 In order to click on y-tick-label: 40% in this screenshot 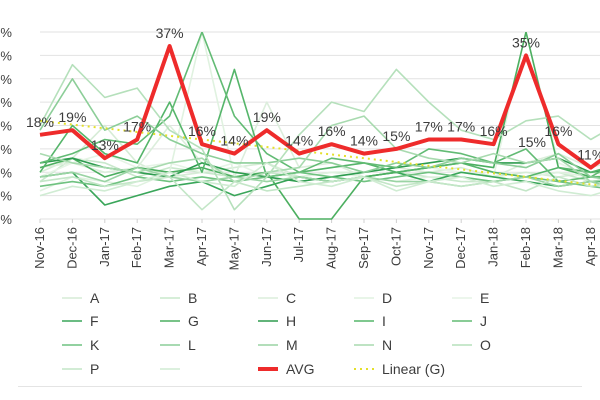, I will do `click(6, 32)`.